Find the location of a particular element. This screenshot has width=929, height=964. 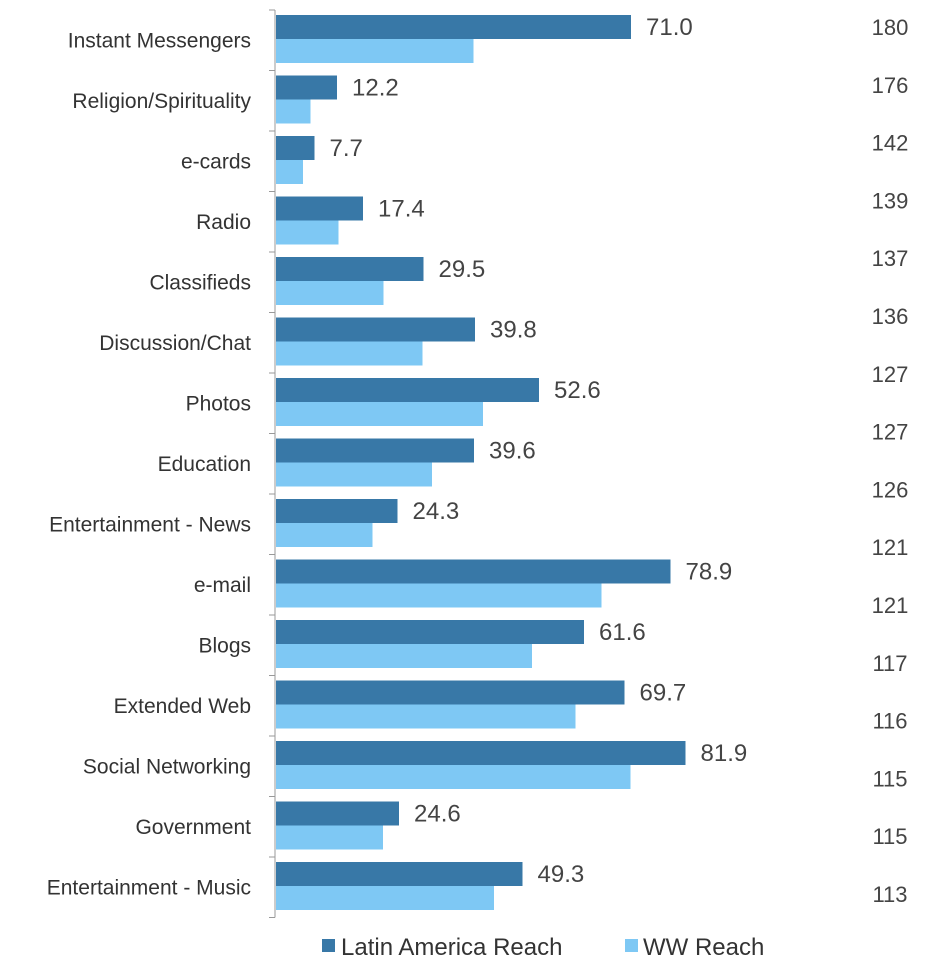

category-label: Instant Messengers is located at coordinates (159, 40).